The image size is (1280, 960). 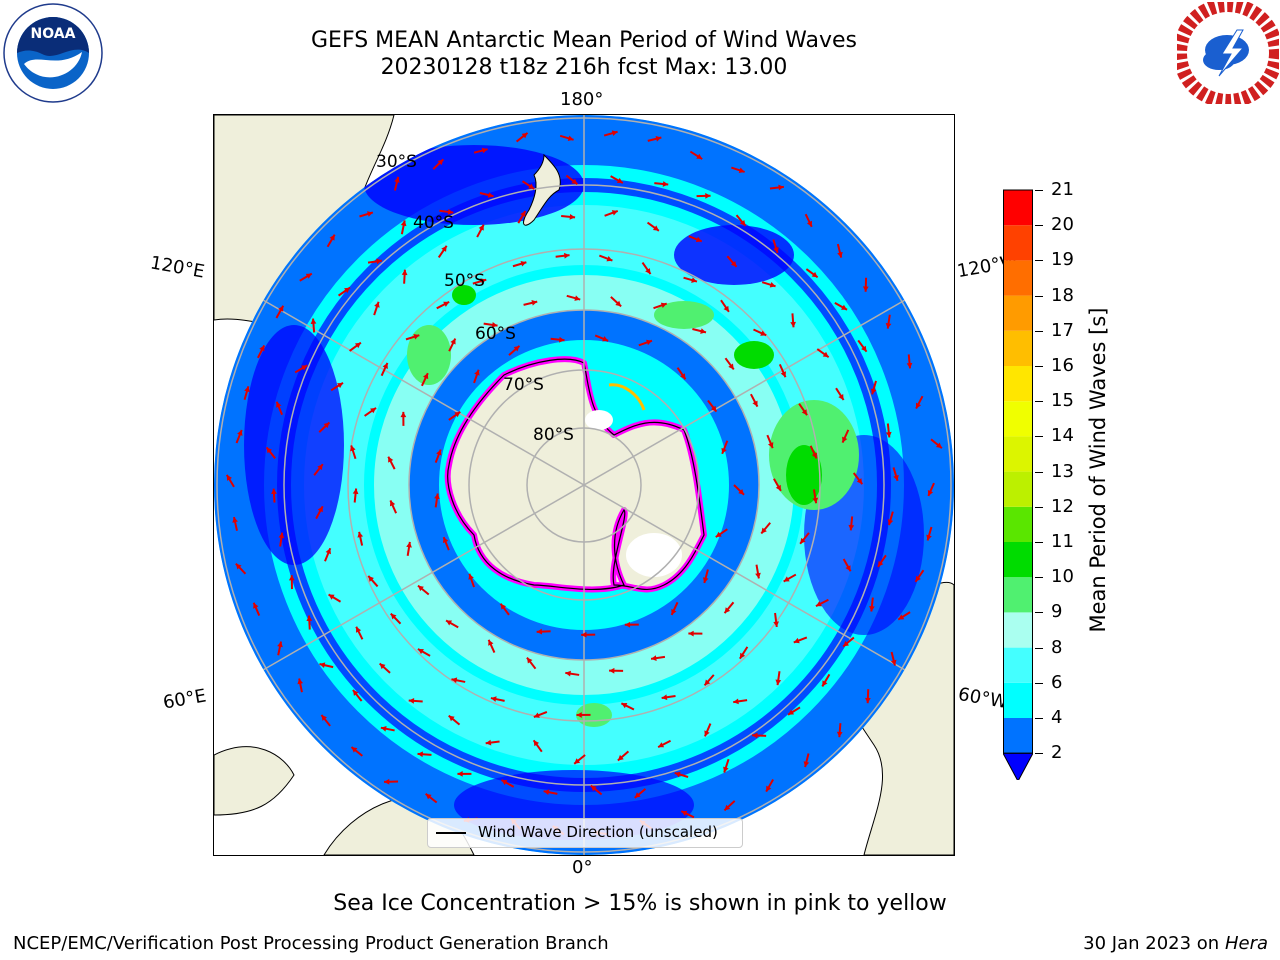 What do you see at coordinates (1062, 189) in the screenshot?
I see `colorbar-tick-label: 21` at bounding box center [1062, 189].